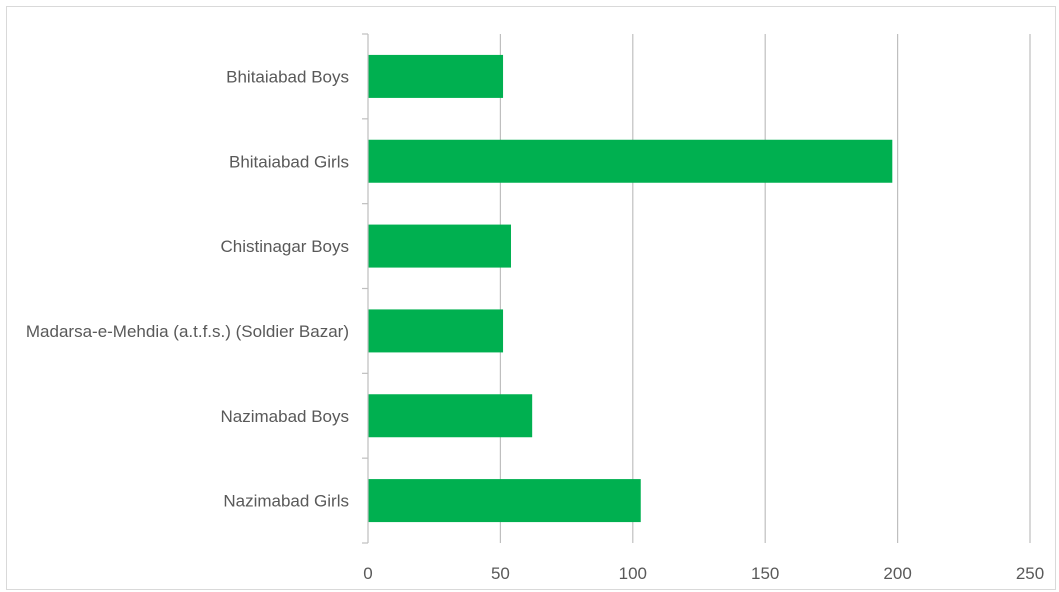 Image resolution: width=1059 pixels, height=592 pixels. What do you see at coordinates (1030, 573) in the screenshot?
I see `tick-label-250: 250` at bounding box center [1030, 573].